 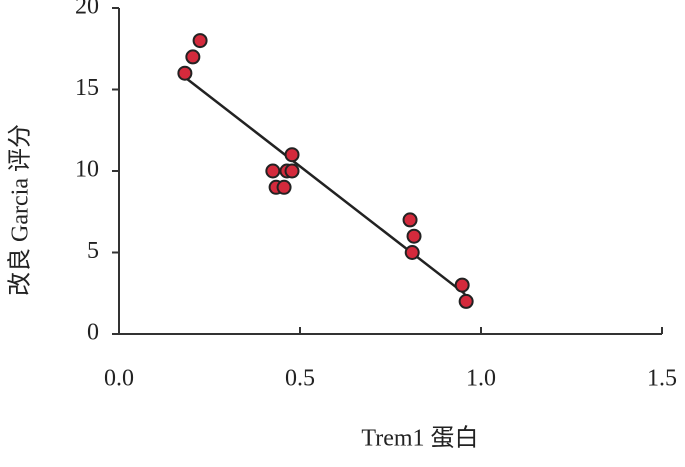 What do you see at coordinates (481, 379) in the screenshot?
I see `x-tick-label: 1.0` at bounding box center [481, 379].